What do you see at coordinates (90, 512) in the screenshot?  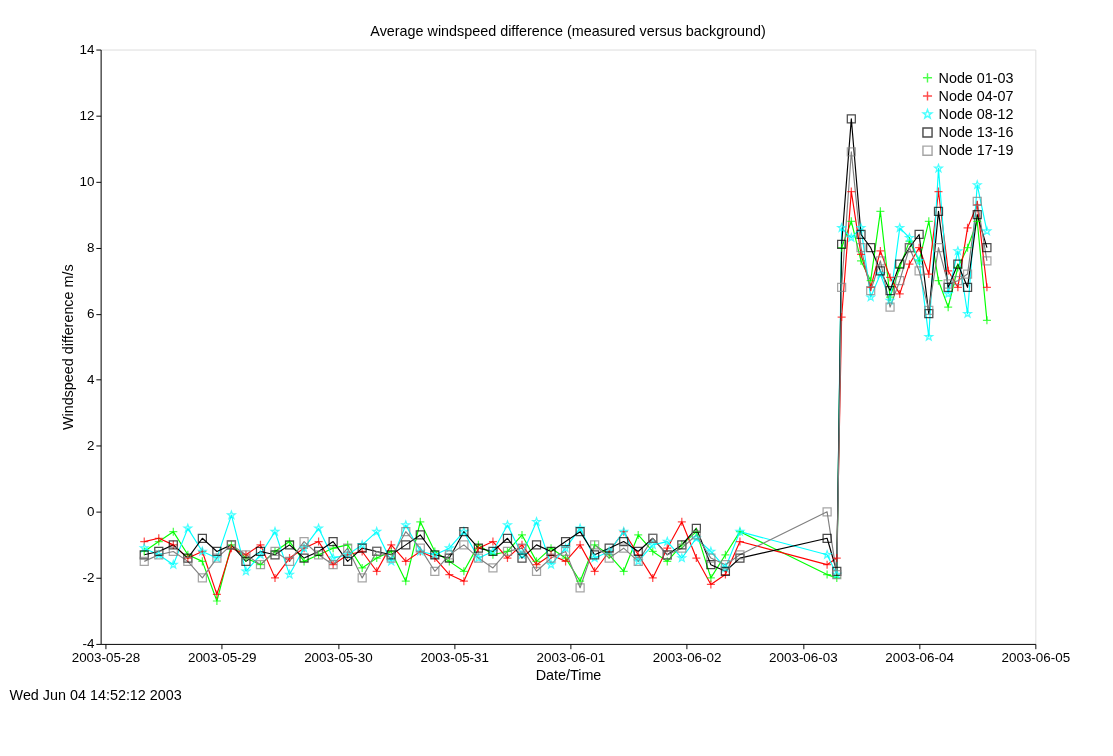 I see `y-tick-label: 0` at bounding box center [90, 512].